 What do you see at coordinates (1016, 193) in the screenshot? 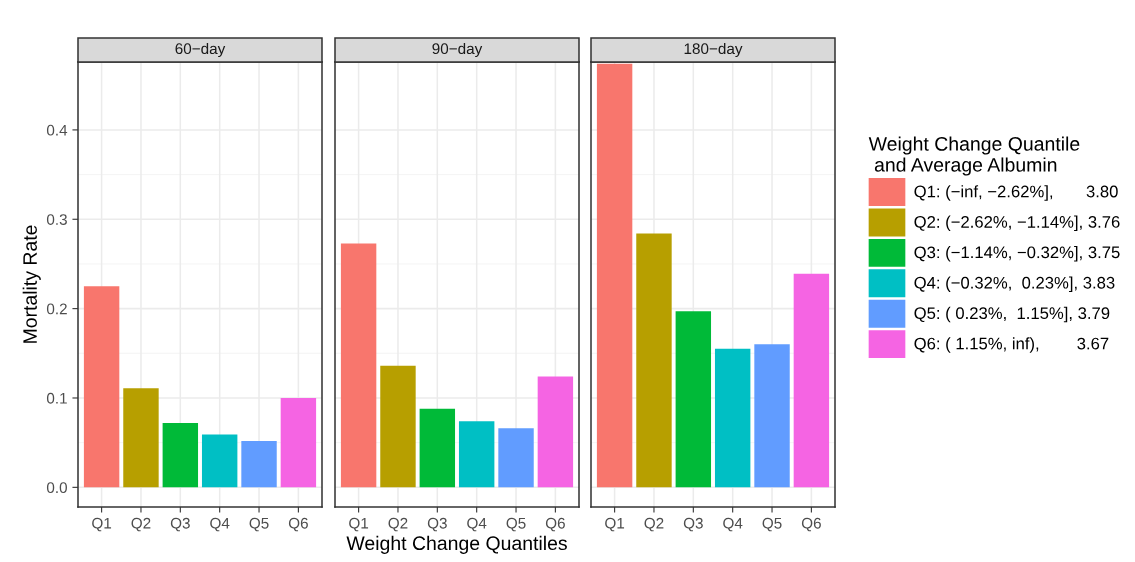
I see `legend-label: Q1: (−inf, −2.62%], 3.80` at bounding box center [1016, 193].